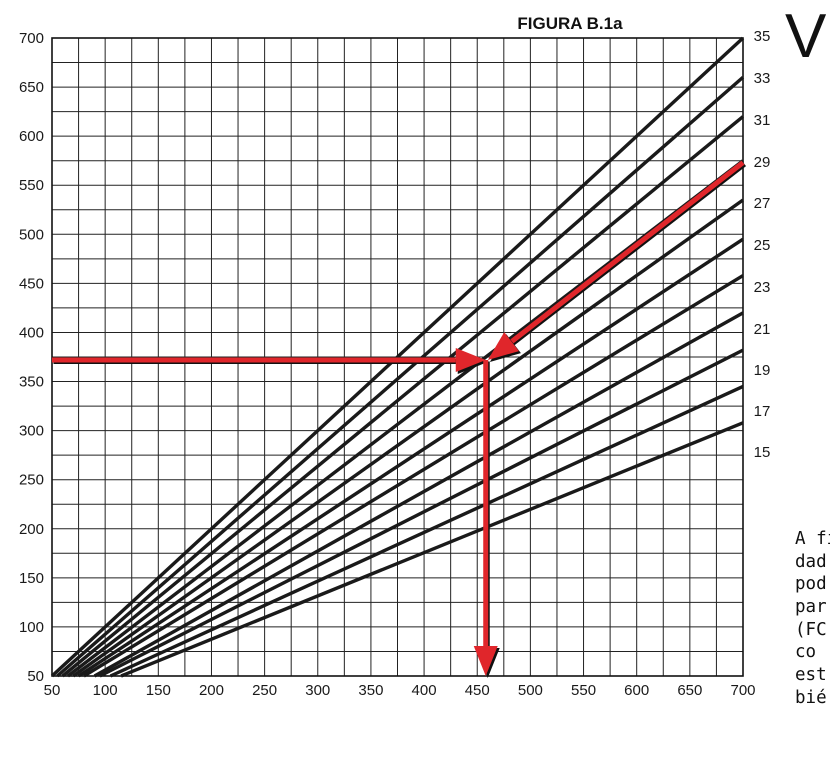 The width and height of the screenshot is (830, 759). I want to click on x-tick-label: 700, so click(742, 690).